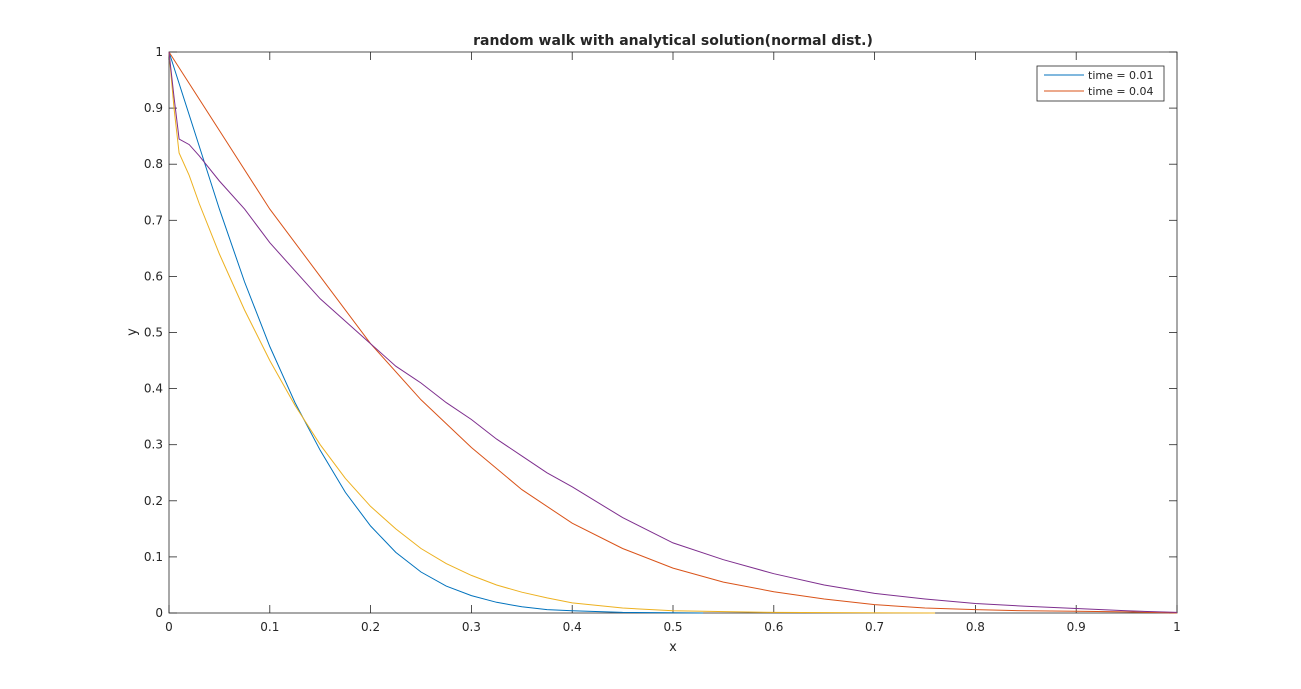  Describe the element at coordinates (153, 220) in the screenshot. I see `y-tick-label: 0.7` at that location.